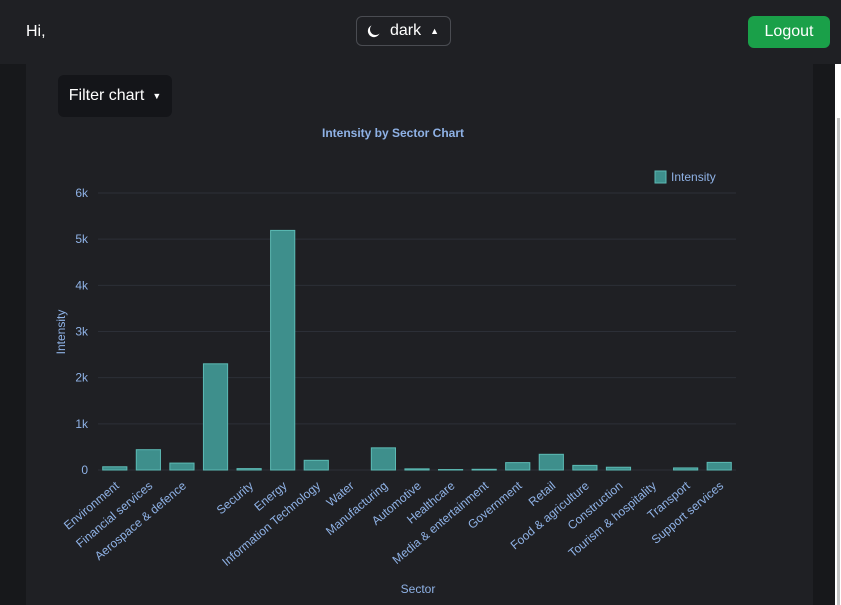 This screenshot has height=605, width=841. I want to click on y-tick-label: 5k, so click(82, 239).